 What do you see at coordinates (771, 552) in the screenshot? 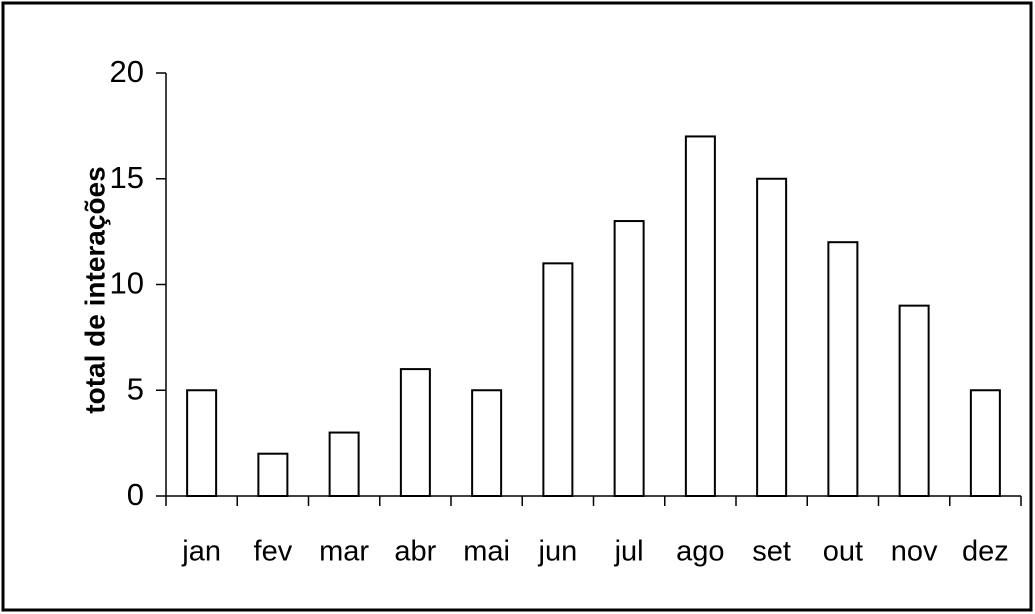
I see `x-tick-label: set` at bounding box center [771, 552].